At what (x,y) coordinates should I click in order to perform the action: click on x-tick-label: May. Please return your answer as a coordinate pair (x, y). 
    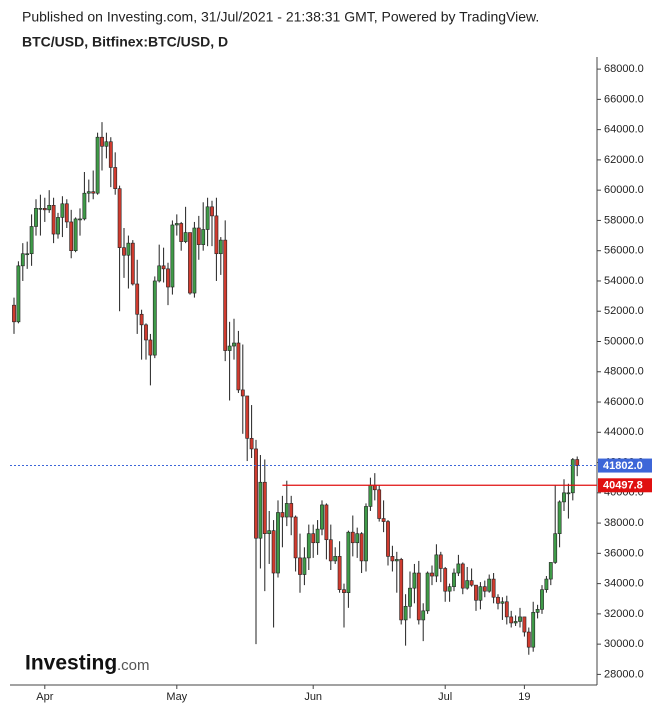
    Looking at the image, I should click on (176, 697).